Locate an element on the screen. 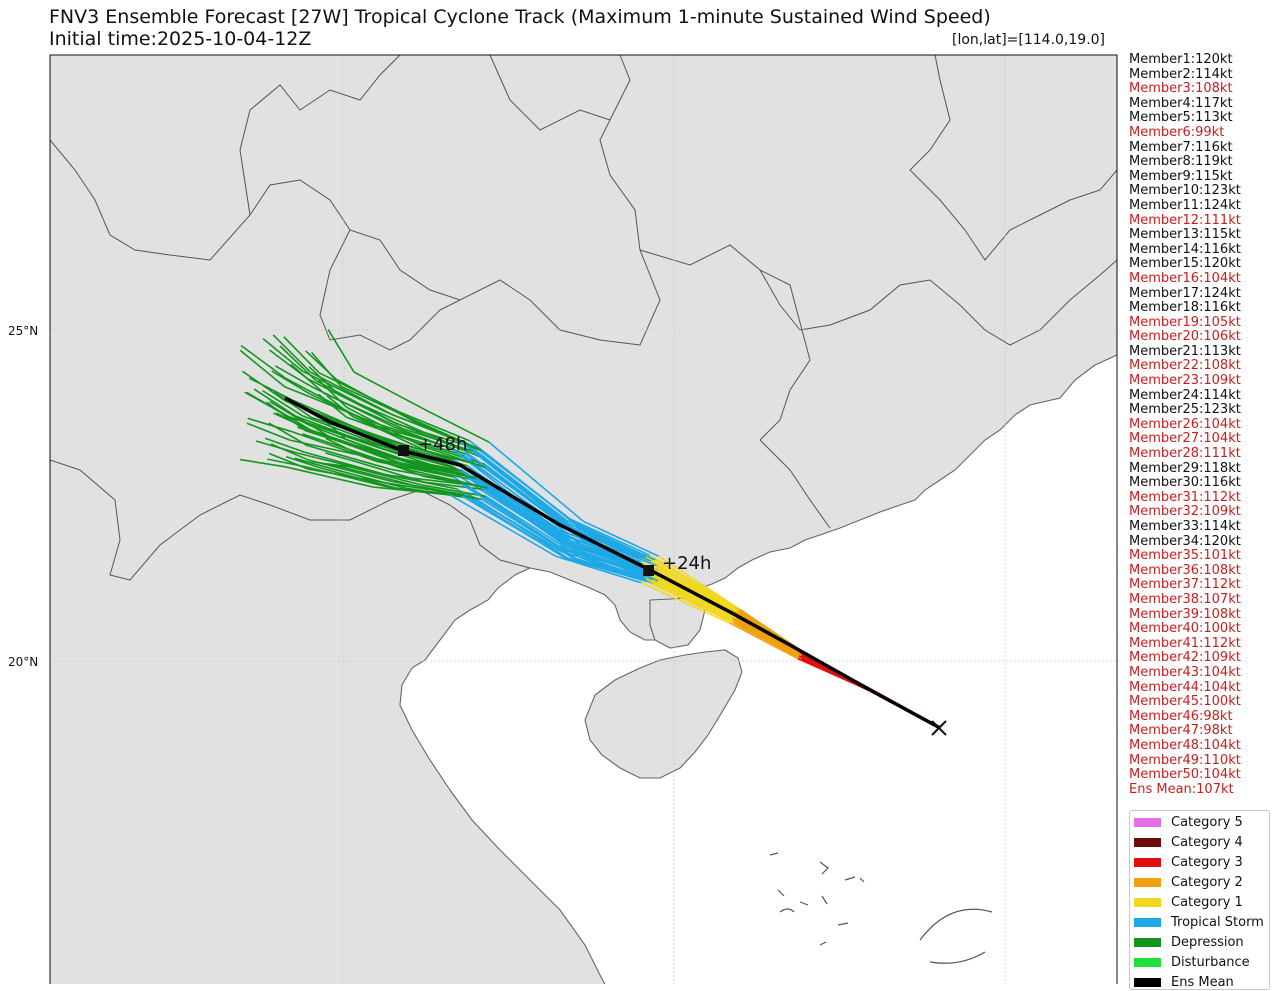 This screenshot has width=1280, height=991. legend-item: Ens Mean is located at coordinates (1184, 982).